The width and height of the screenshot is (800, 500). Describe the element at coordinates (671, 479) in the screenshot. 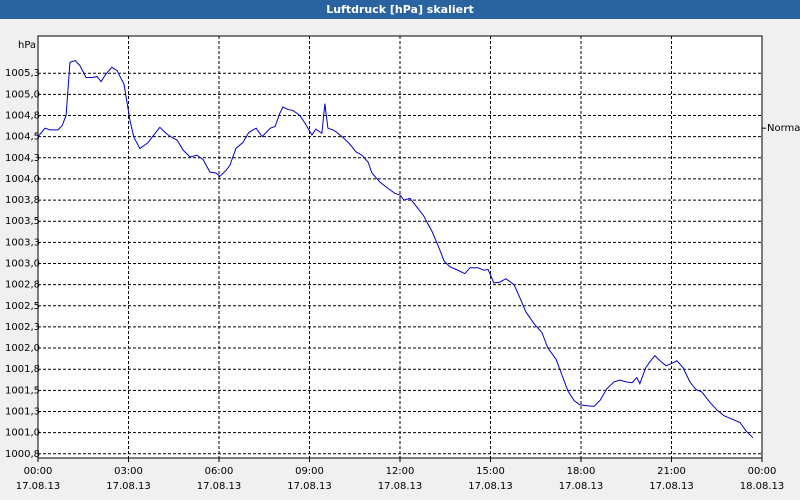

I see `x-tick-label: 21:00 17.08.13` at that location.